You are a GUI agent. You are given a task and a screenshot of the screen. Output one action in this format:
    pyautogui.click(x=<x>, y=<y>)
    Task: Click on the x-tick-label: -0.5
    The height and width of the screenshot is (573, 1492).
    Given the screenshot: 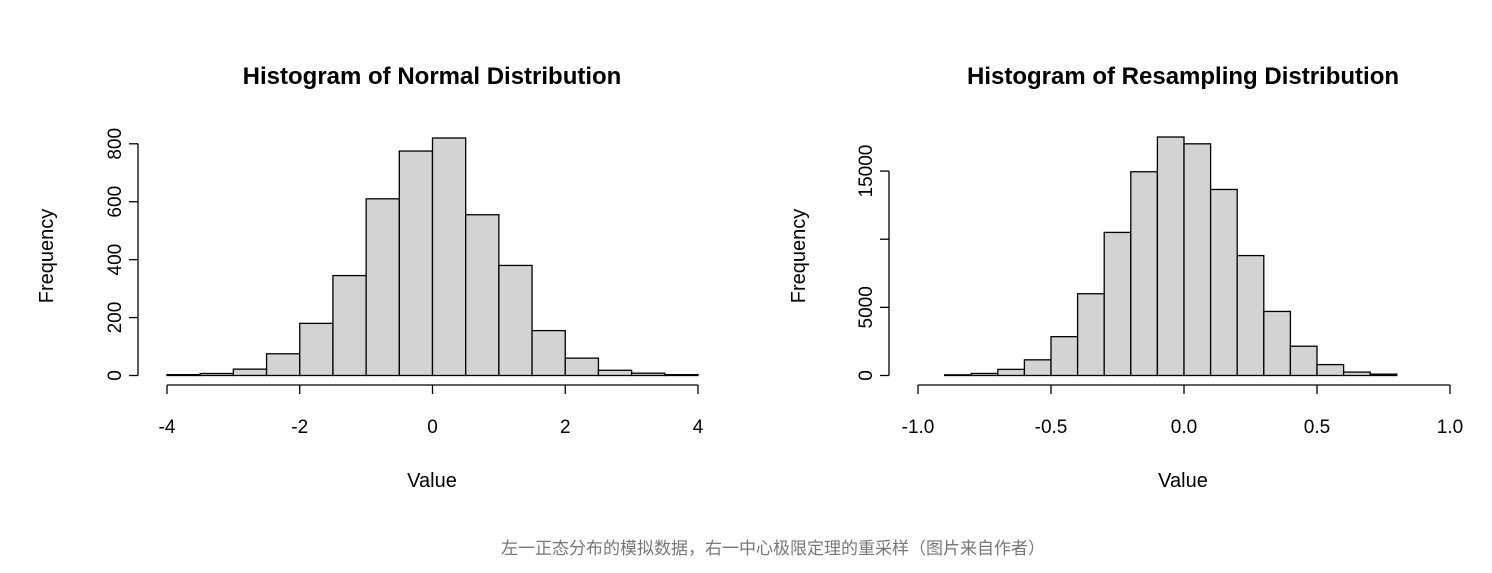 What is the action you would take?
    pyautogui.click(x=1051, y=427)
    